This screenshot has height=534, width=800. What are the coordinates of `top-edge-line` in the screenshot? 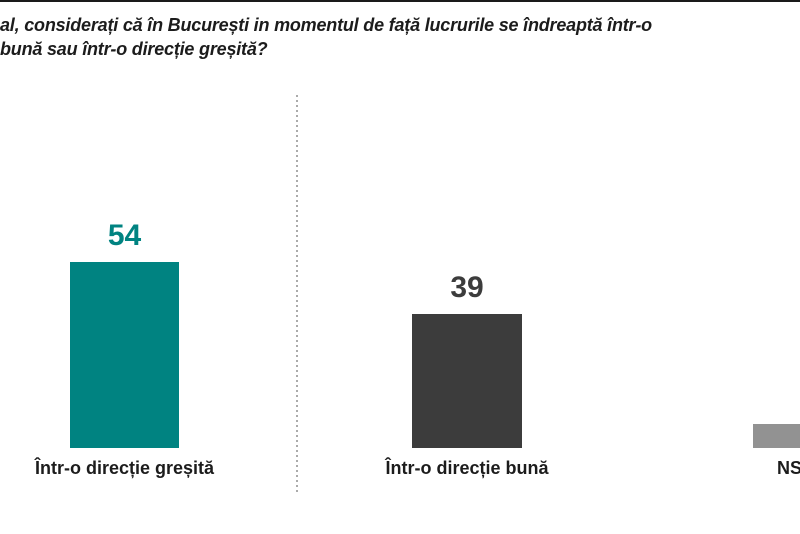 It's located at (400, 1).